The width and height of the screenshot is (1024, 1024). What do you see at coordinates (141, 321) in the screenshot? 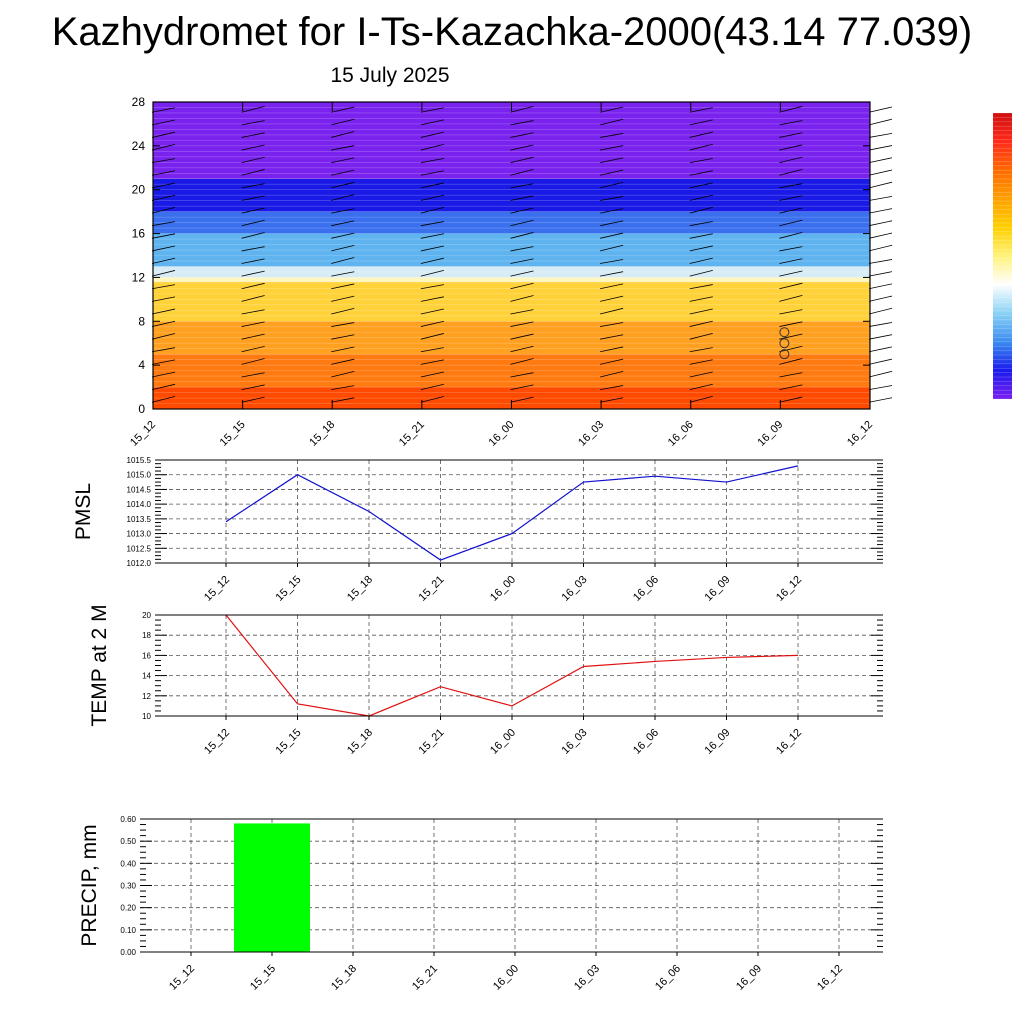
I see `y-tick-label: 8` at bounding box center [141, 321].